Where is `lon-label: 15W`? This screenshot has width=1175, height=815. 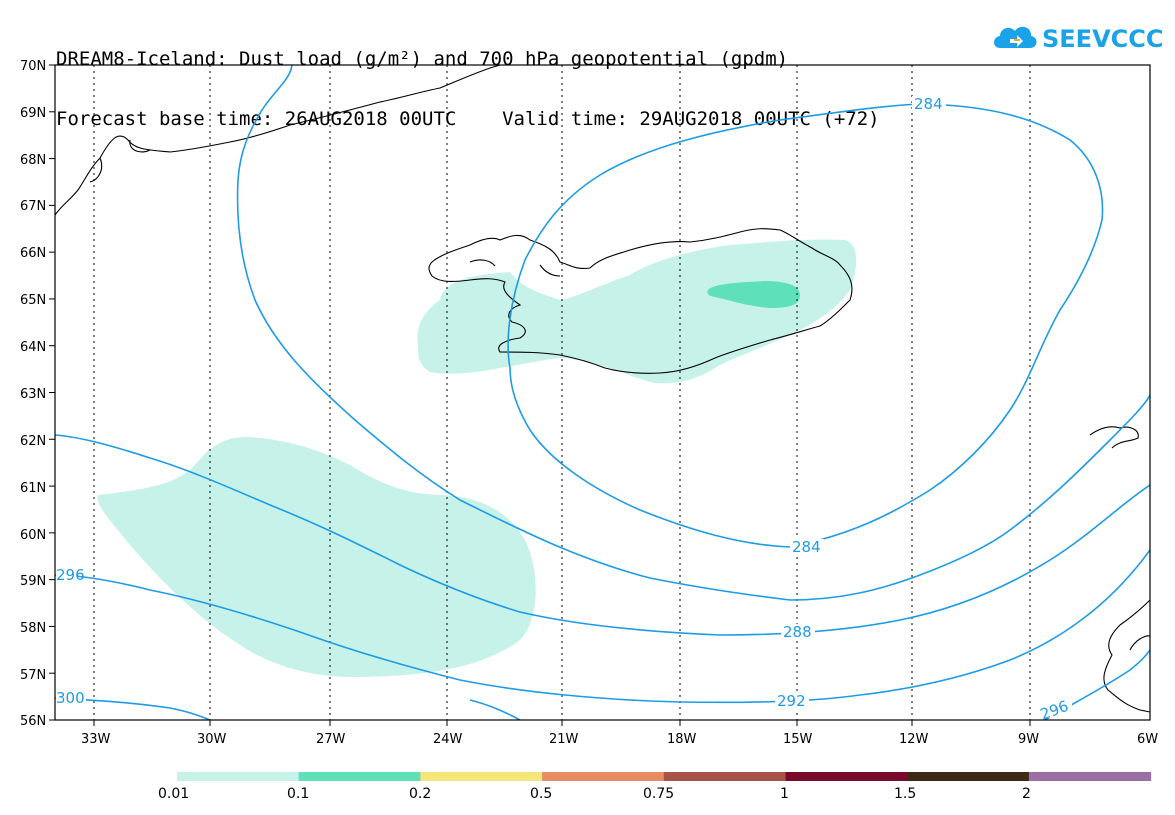
lon-label: 15W is located at coordinates (798, 739).